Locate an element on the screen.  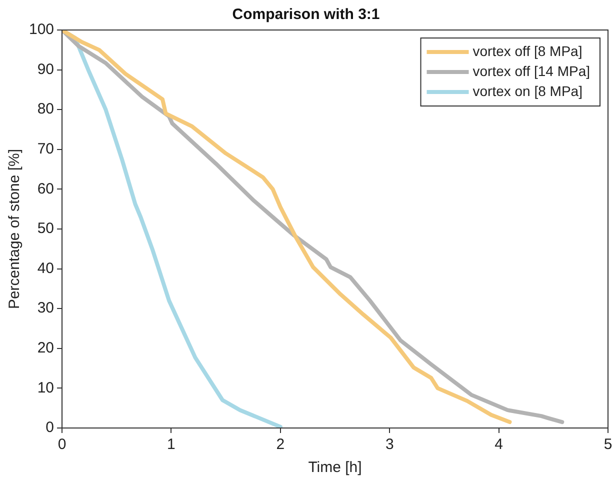
x-tick-label: 1 is located at coordinates (171, 445).